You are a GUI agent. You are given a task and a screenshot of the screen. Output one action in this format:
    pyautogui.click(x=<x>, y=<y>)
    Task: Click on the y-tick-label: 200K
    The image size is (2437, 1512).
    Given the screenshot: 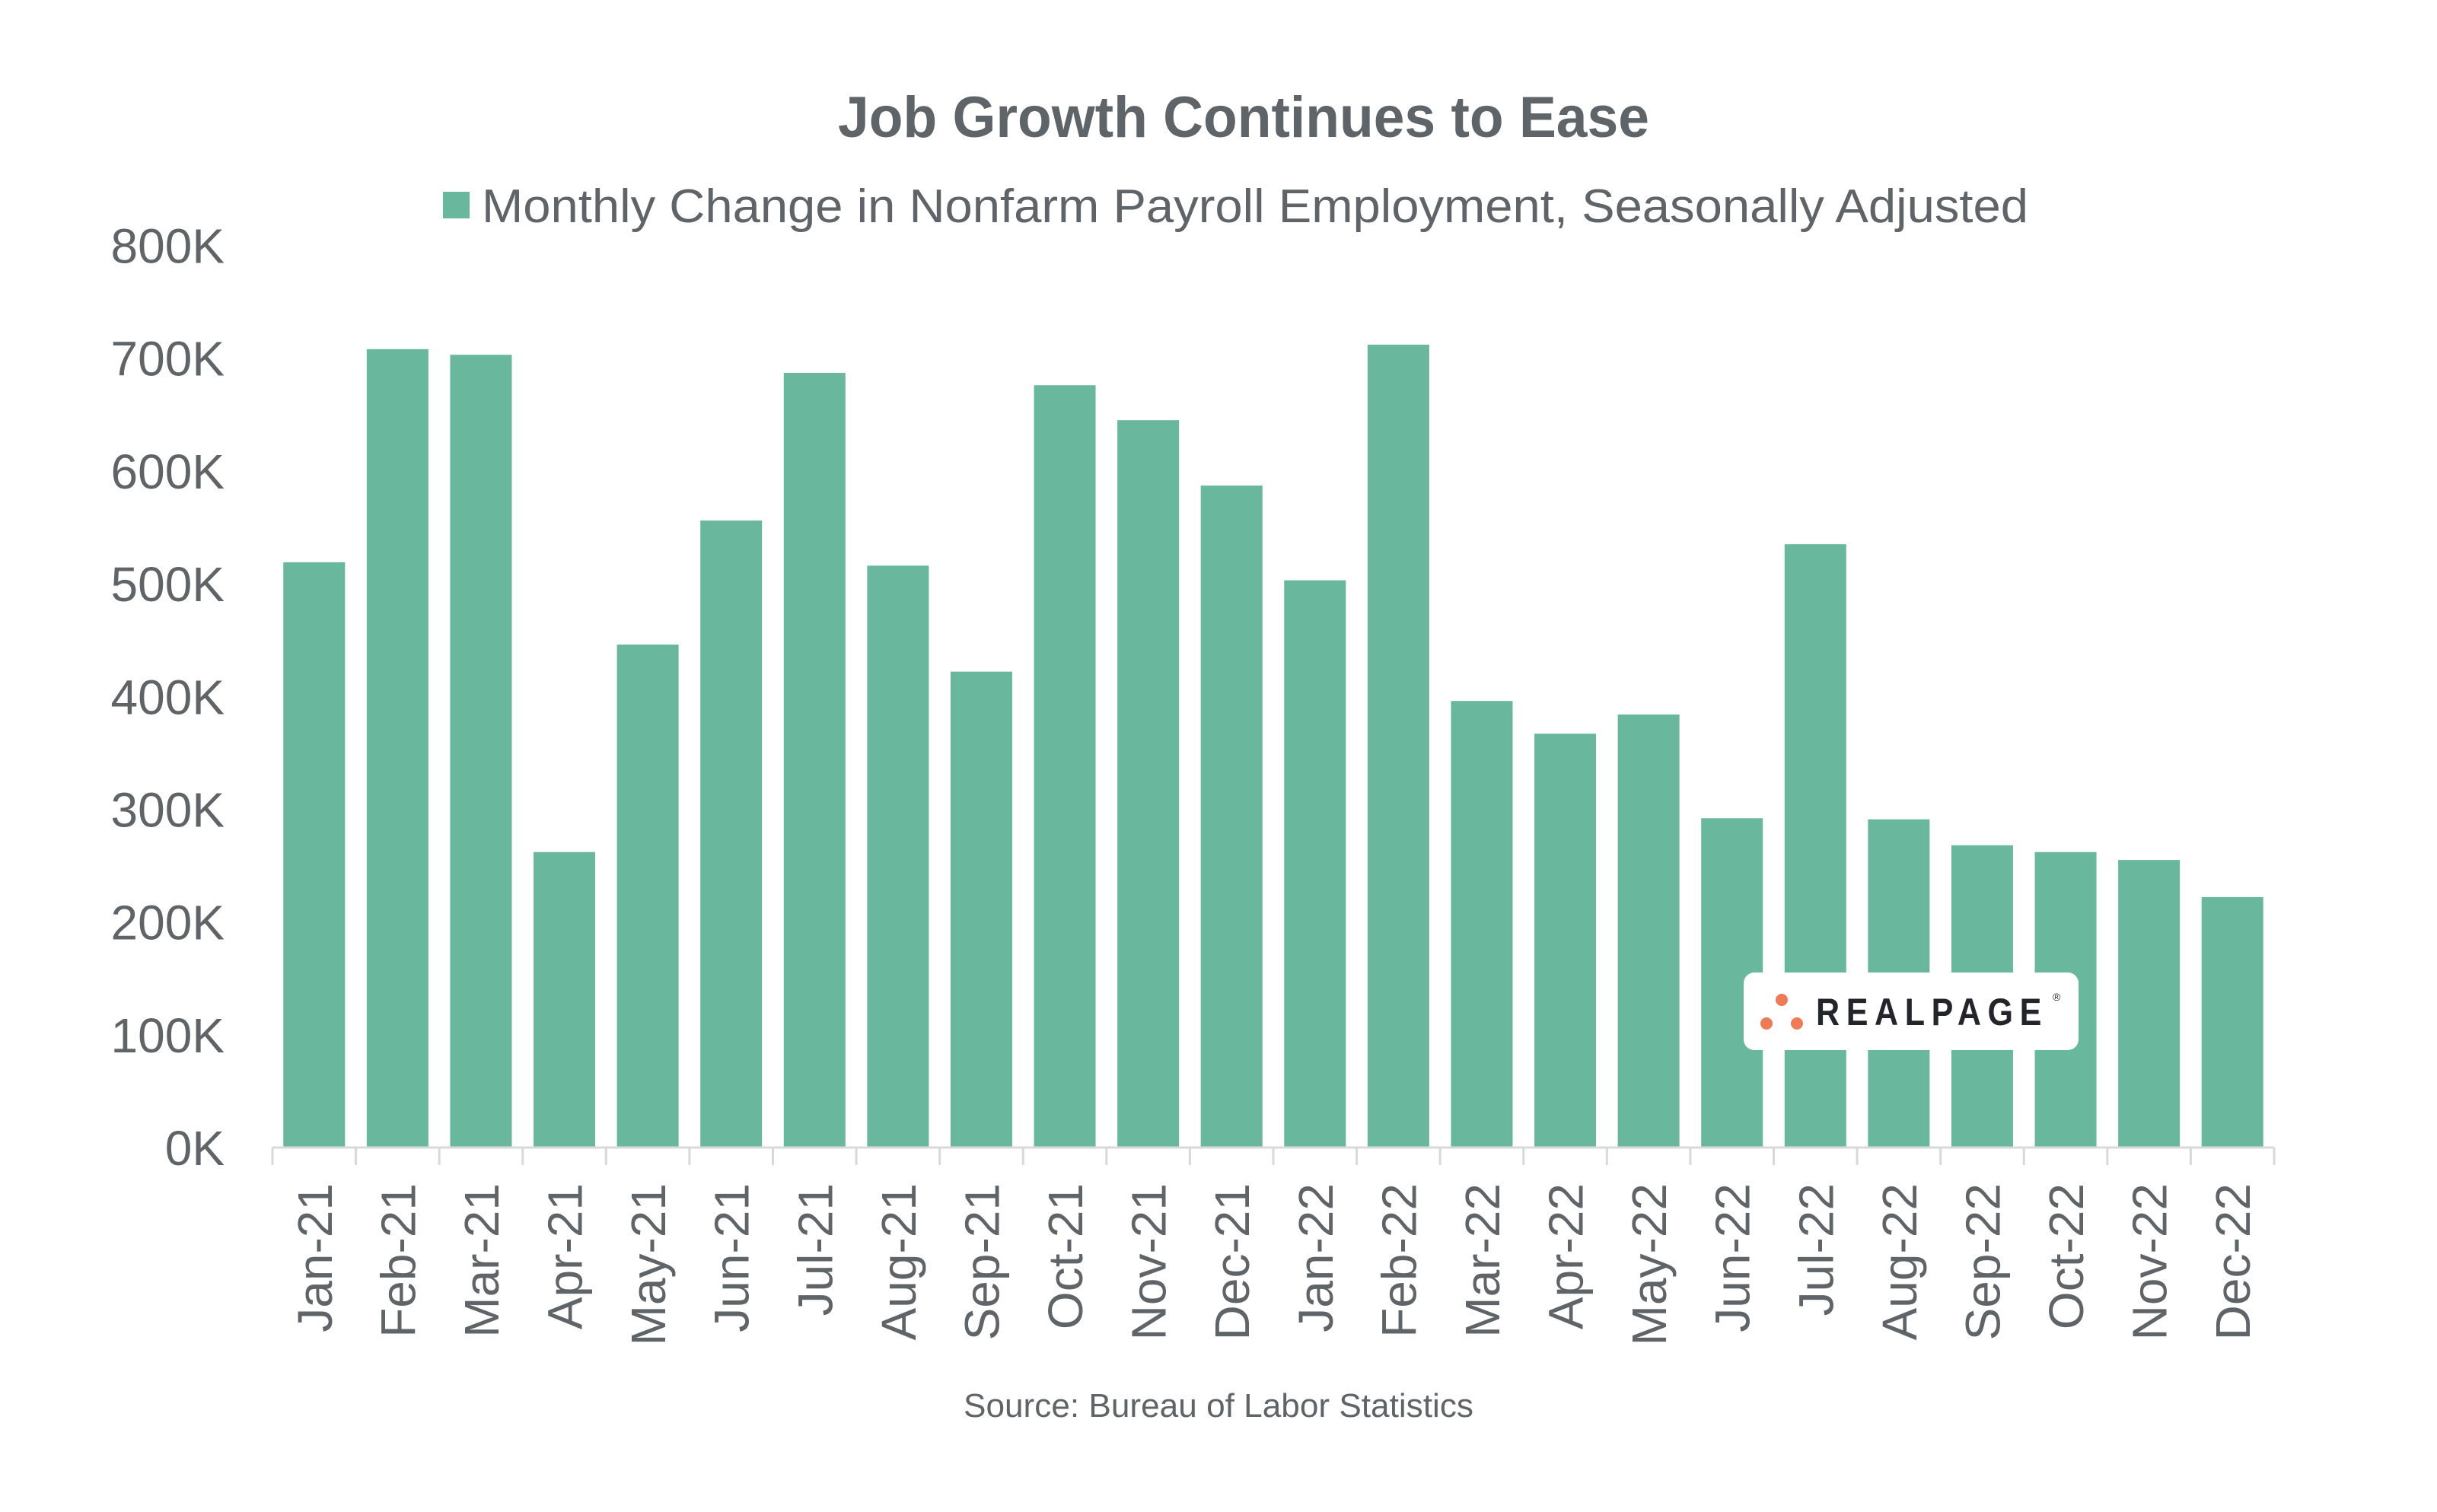 What is the action you would take?
    pyautogui.click(x=168, y=923)
    